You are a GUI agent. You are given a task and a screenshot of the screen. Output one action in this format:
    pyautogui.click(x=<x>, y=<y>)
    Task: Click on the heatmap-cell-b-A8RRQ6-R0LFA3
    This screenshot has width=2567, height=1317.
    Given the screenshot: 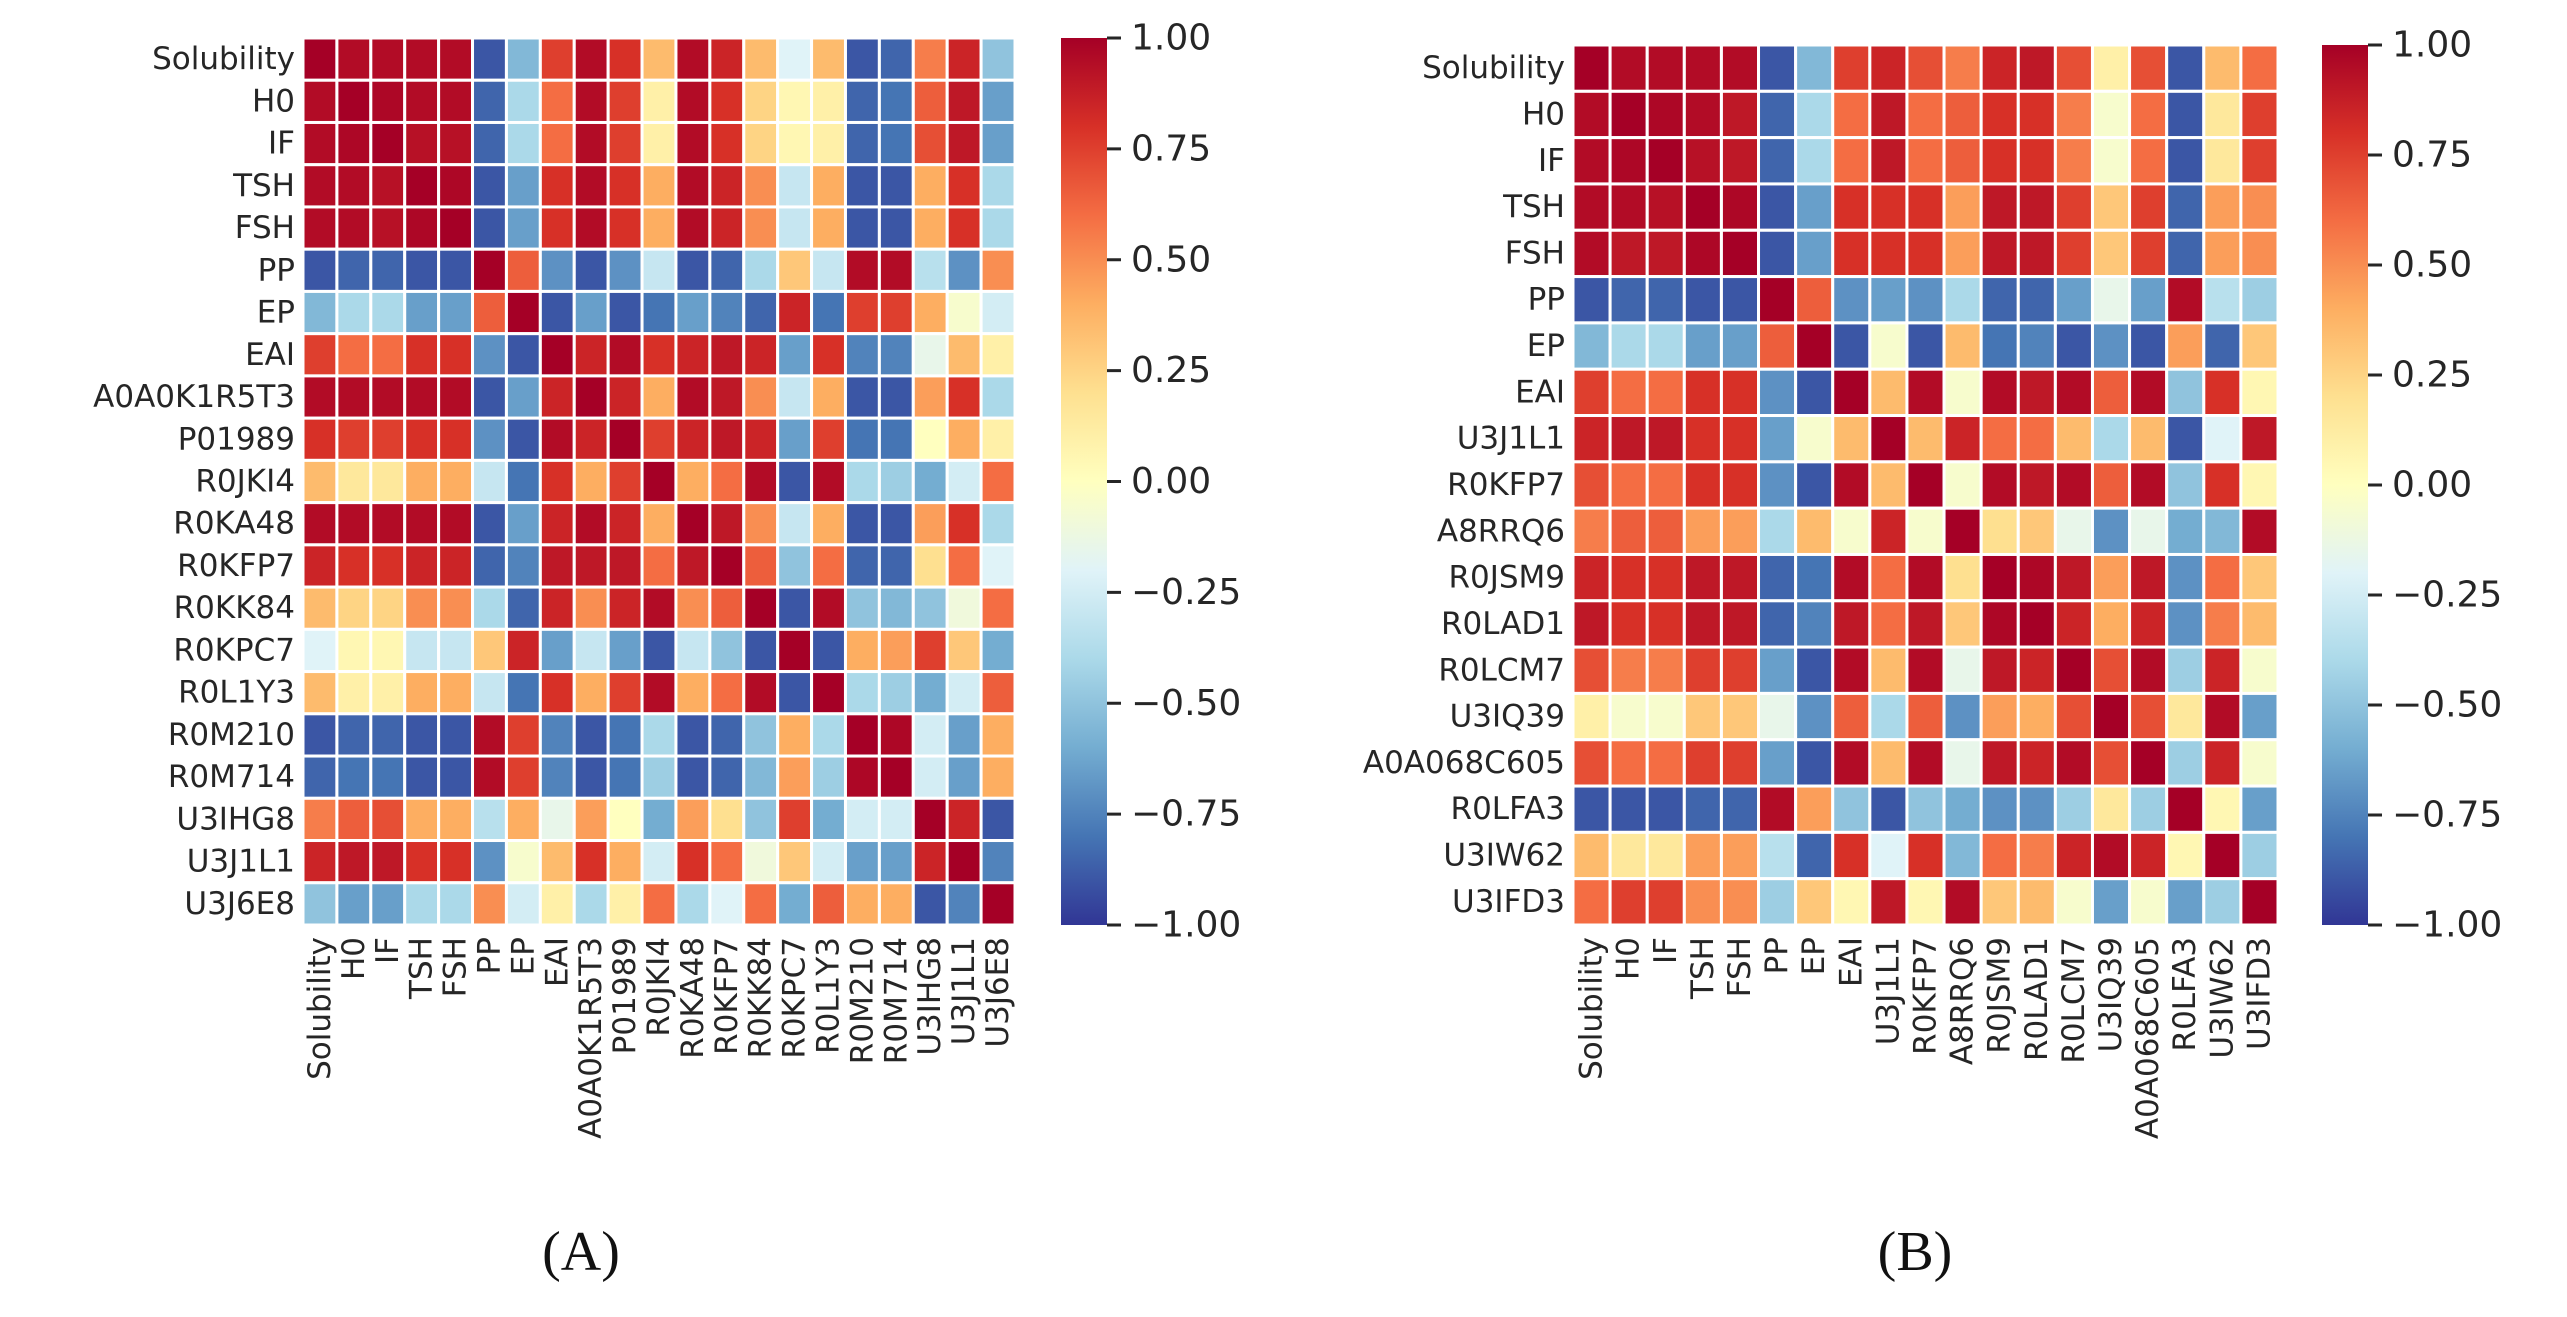 What is the action you would take?
    pyautogui.click(x=2185, y=531)
    